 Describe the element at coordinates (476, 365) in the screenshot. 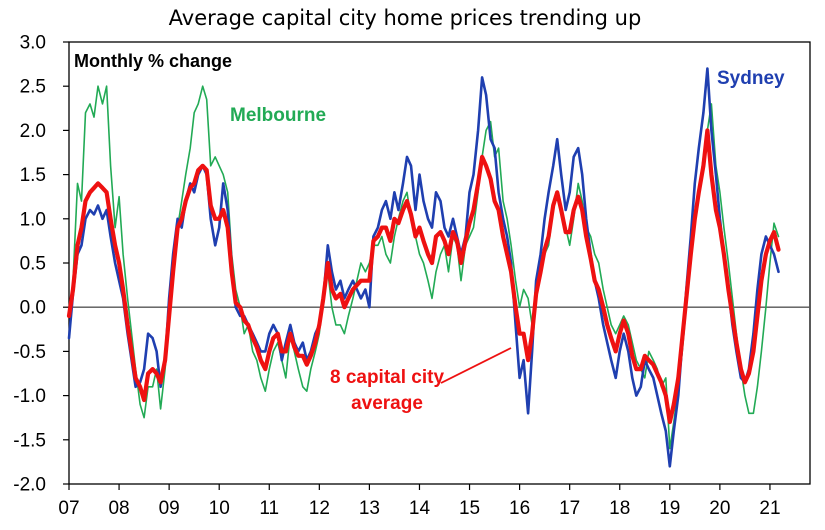

I see `annotation-arrow` at that location.